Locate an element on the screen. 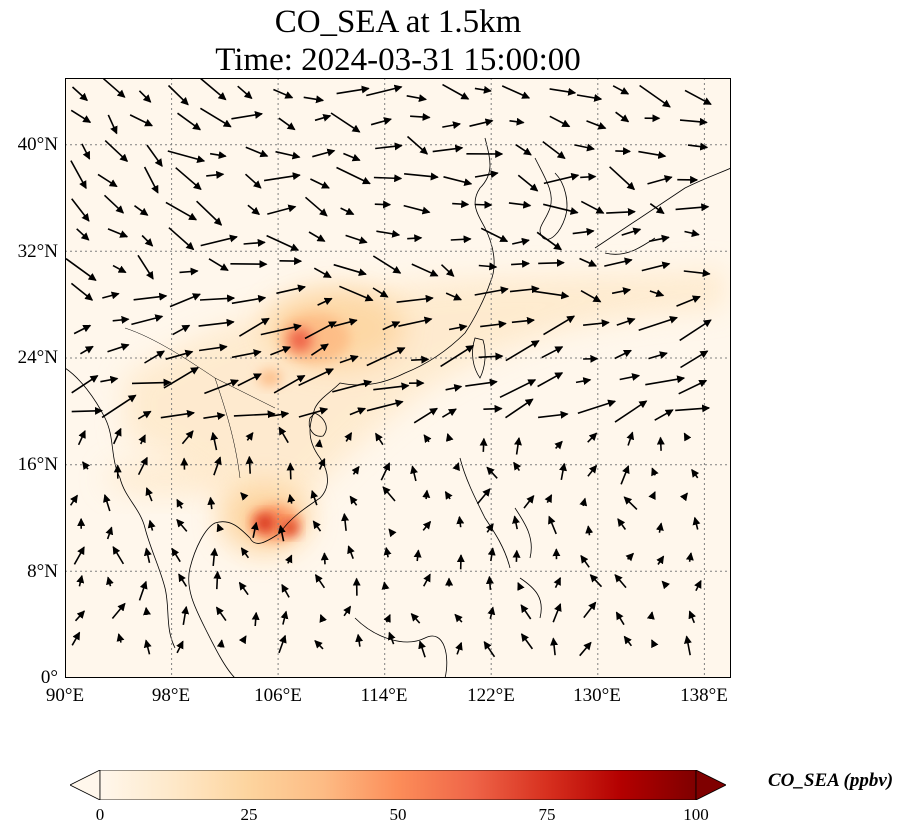 The width and height of the screenshot is (916, 836). colorbar is located at coordinates (398, 785).